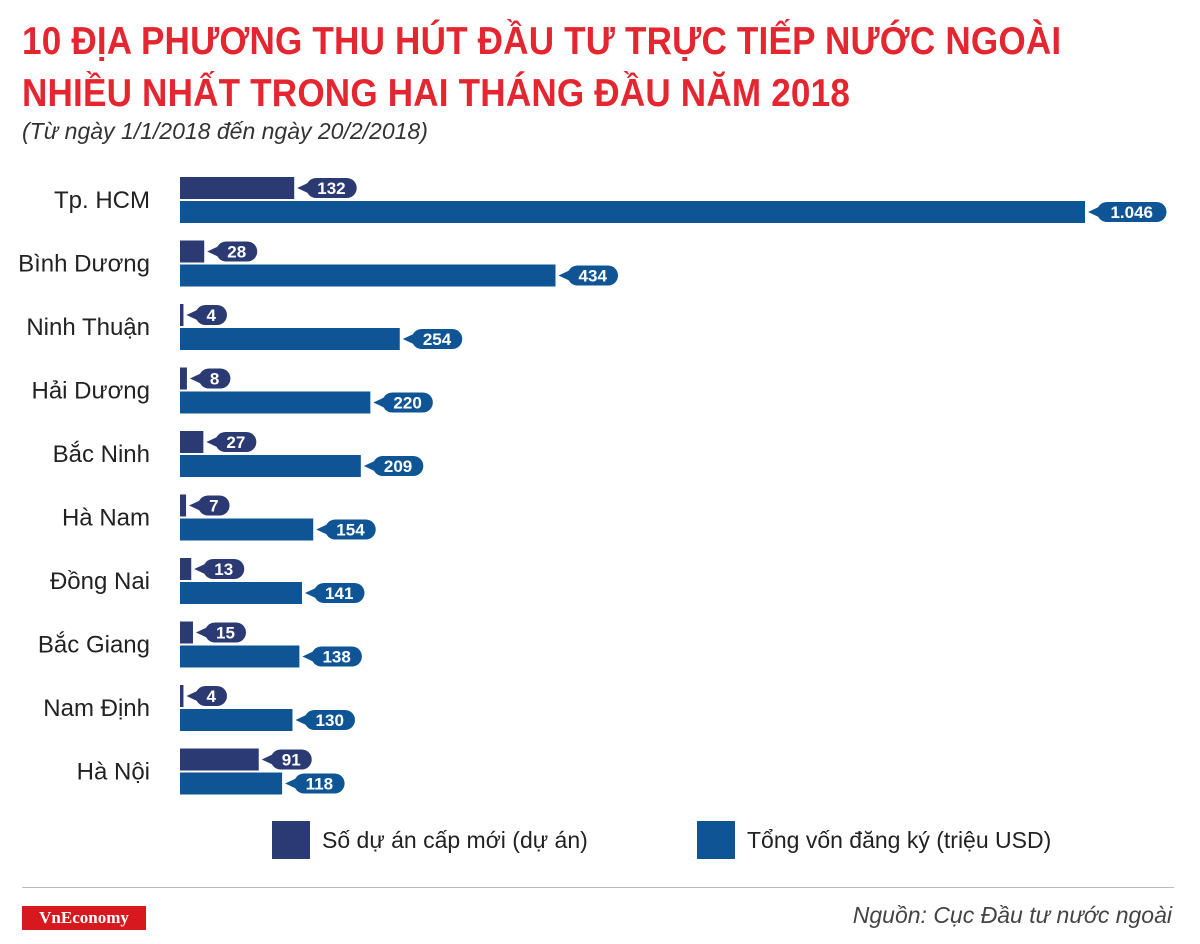 The height and width of the screenshot is (944, 1200). I want to click on projects-value-label: 27, so click(235, 442).